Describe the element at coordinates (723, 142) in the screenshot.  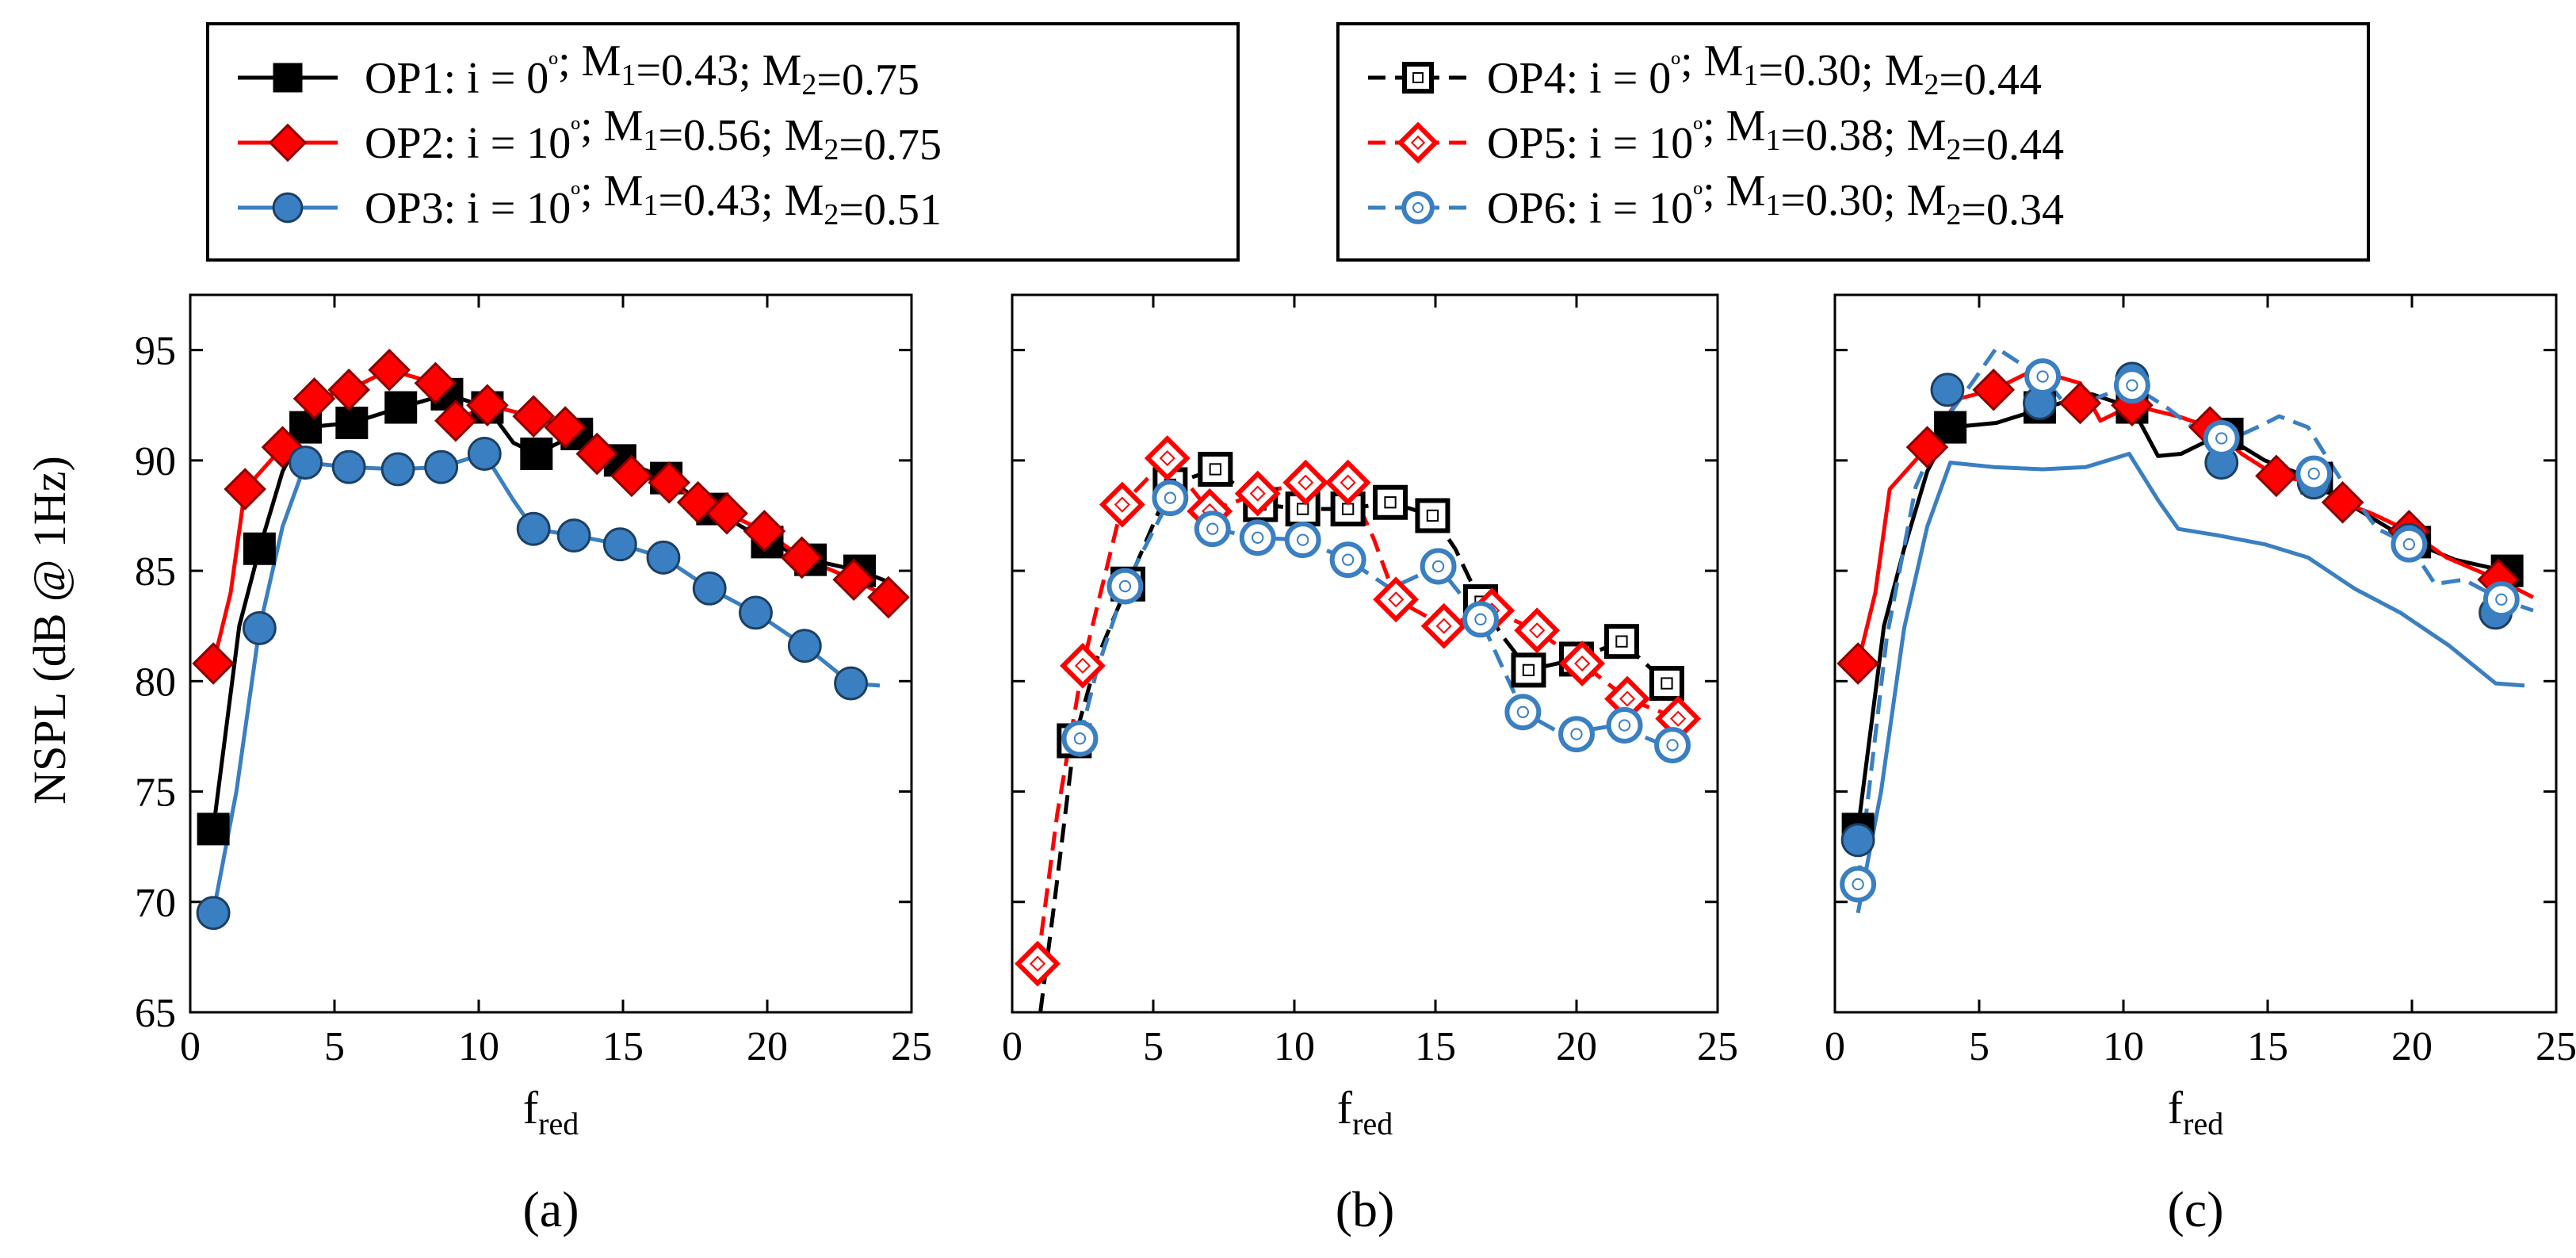
I see `legend-left-frame` at that location.